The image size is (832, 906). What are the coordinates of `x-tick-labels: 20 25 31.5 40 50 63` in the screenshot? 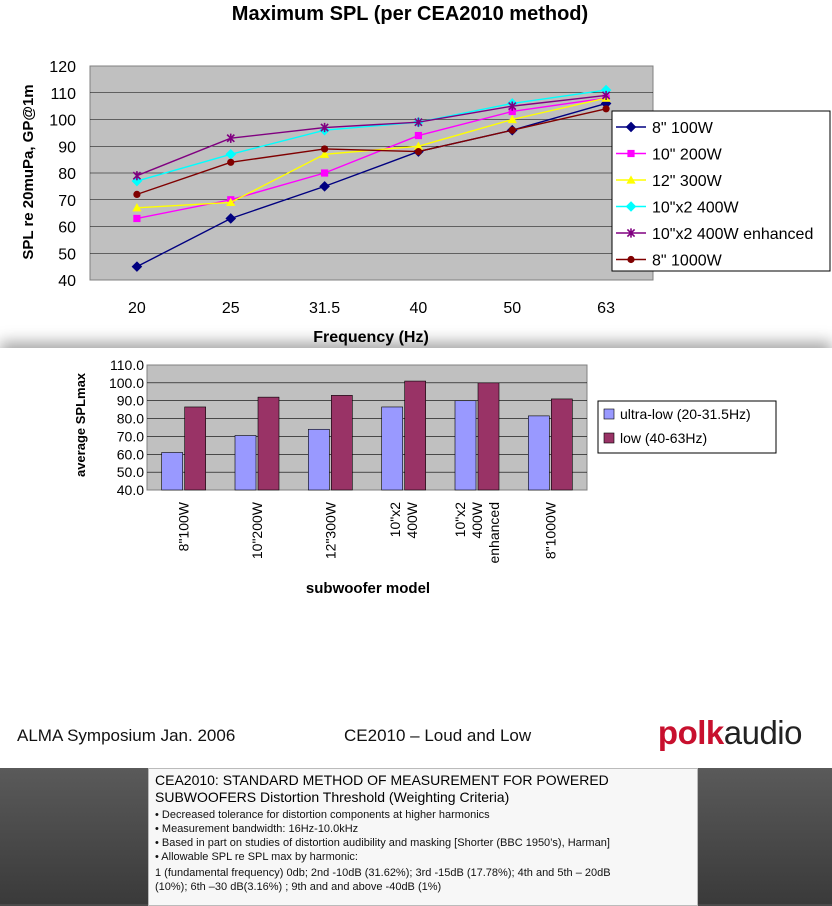 It's located at (371, 308).